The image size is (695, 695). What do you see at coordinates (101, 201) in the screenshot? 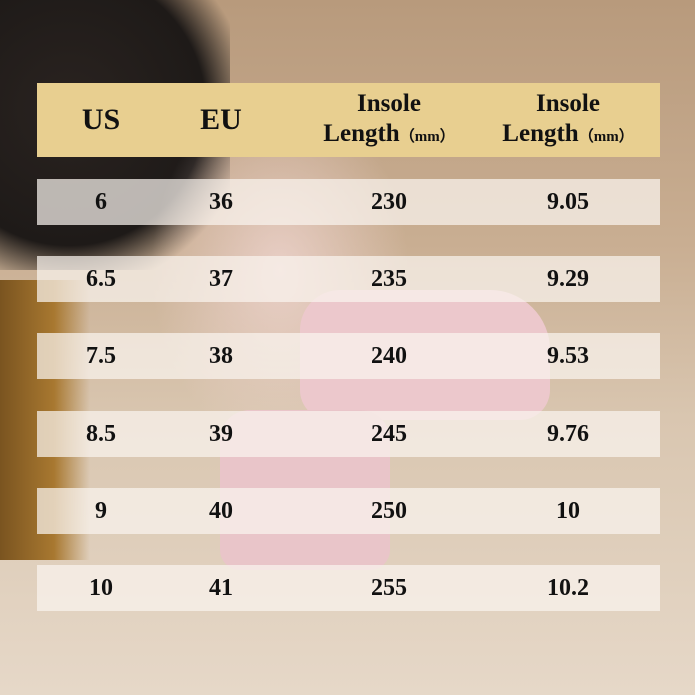
I see `table-cell: 6` at bounding box center [101, 201].